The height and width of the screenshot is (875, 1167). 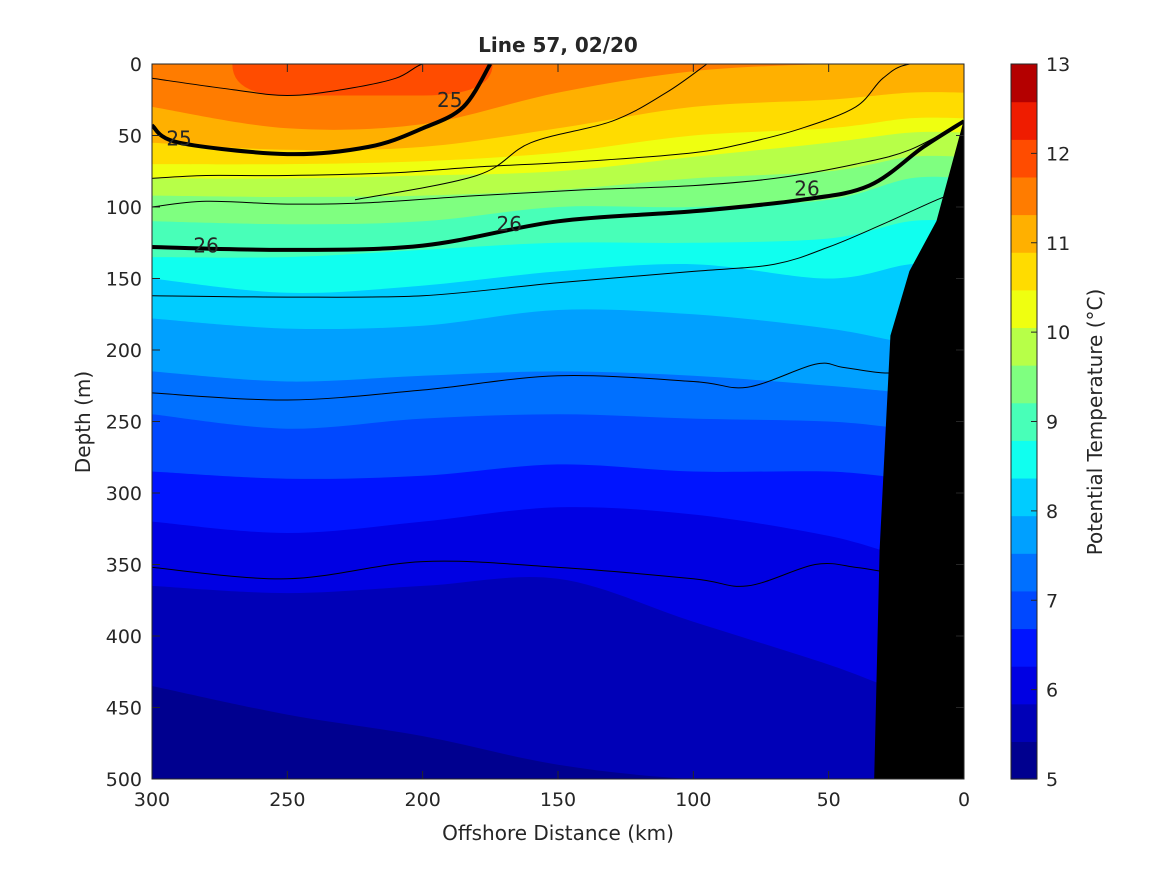 I want to click on colorbar: 5 6 7 8 9 10 11 12 13, so click(x=1040, y=422).